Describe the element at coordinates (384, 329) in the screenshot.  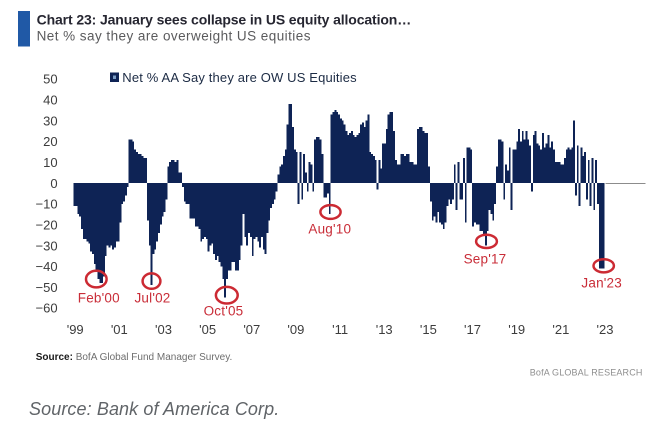
I see `svg-text: '13` at that location.